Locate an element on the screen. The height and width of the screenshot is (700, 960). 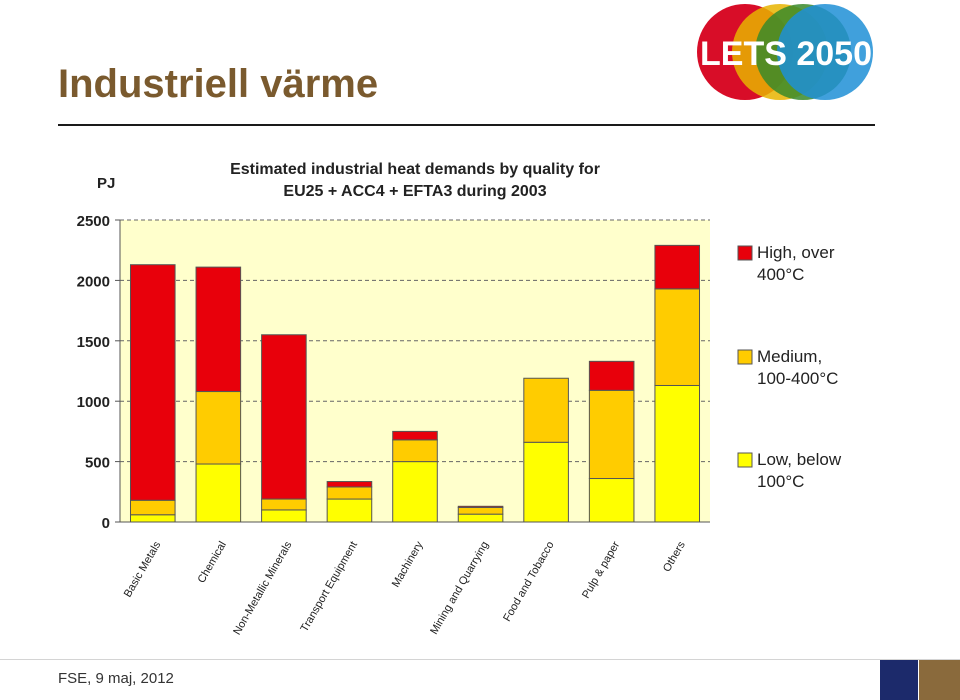
legend-label: 400°C is located at coordinates (780, 274).